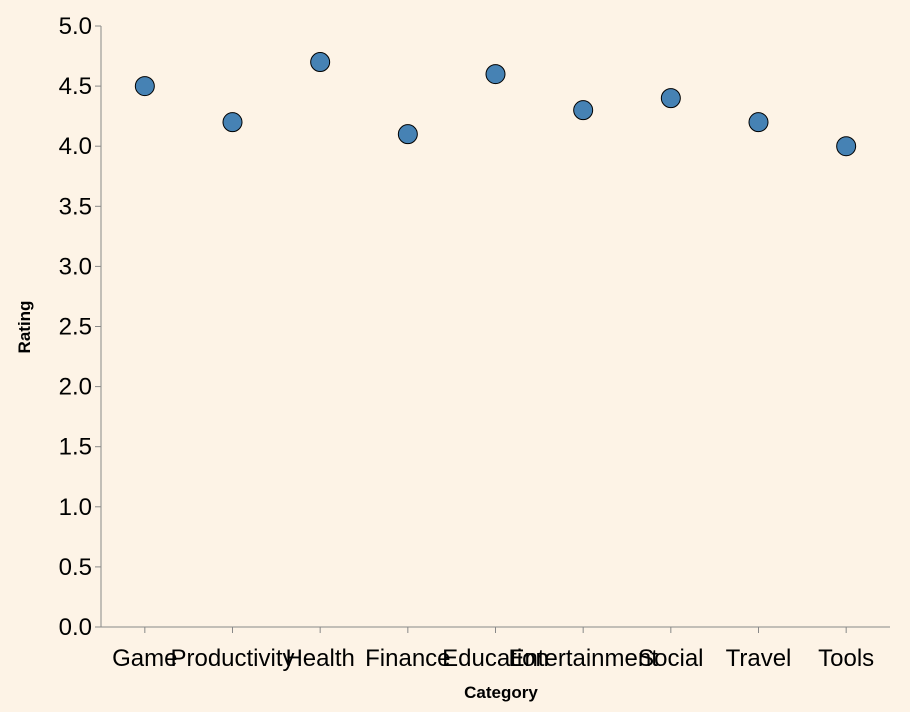 The width and height of the screenshot is (910, 712). What do you see at coordinates (75, 447) in the screenshot?
I see `y-tick-label: 1.5` at bounding box center [75, 447].